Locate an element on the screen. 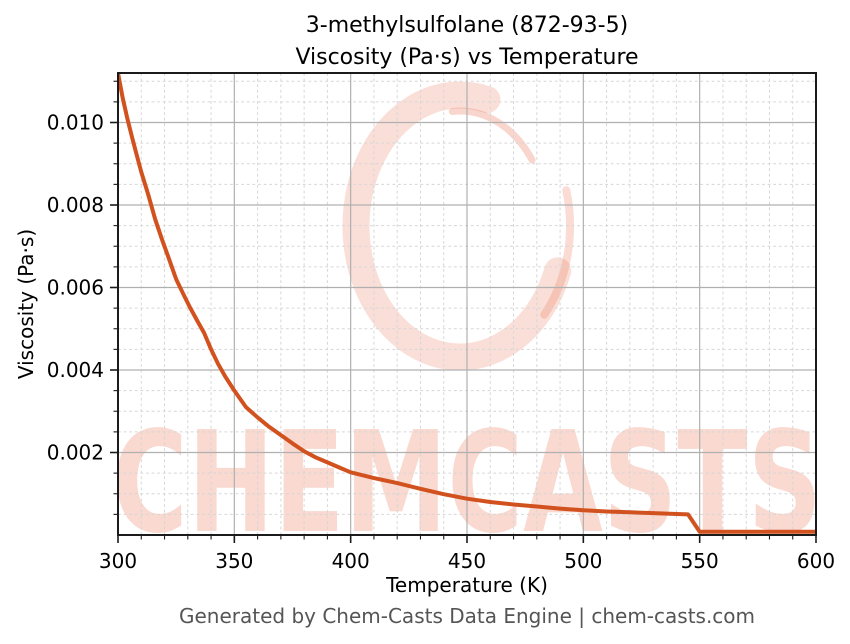 The height and width of the screenshot is (644, 850). x-tick-label: 500 is located at coordinates (583, 561).